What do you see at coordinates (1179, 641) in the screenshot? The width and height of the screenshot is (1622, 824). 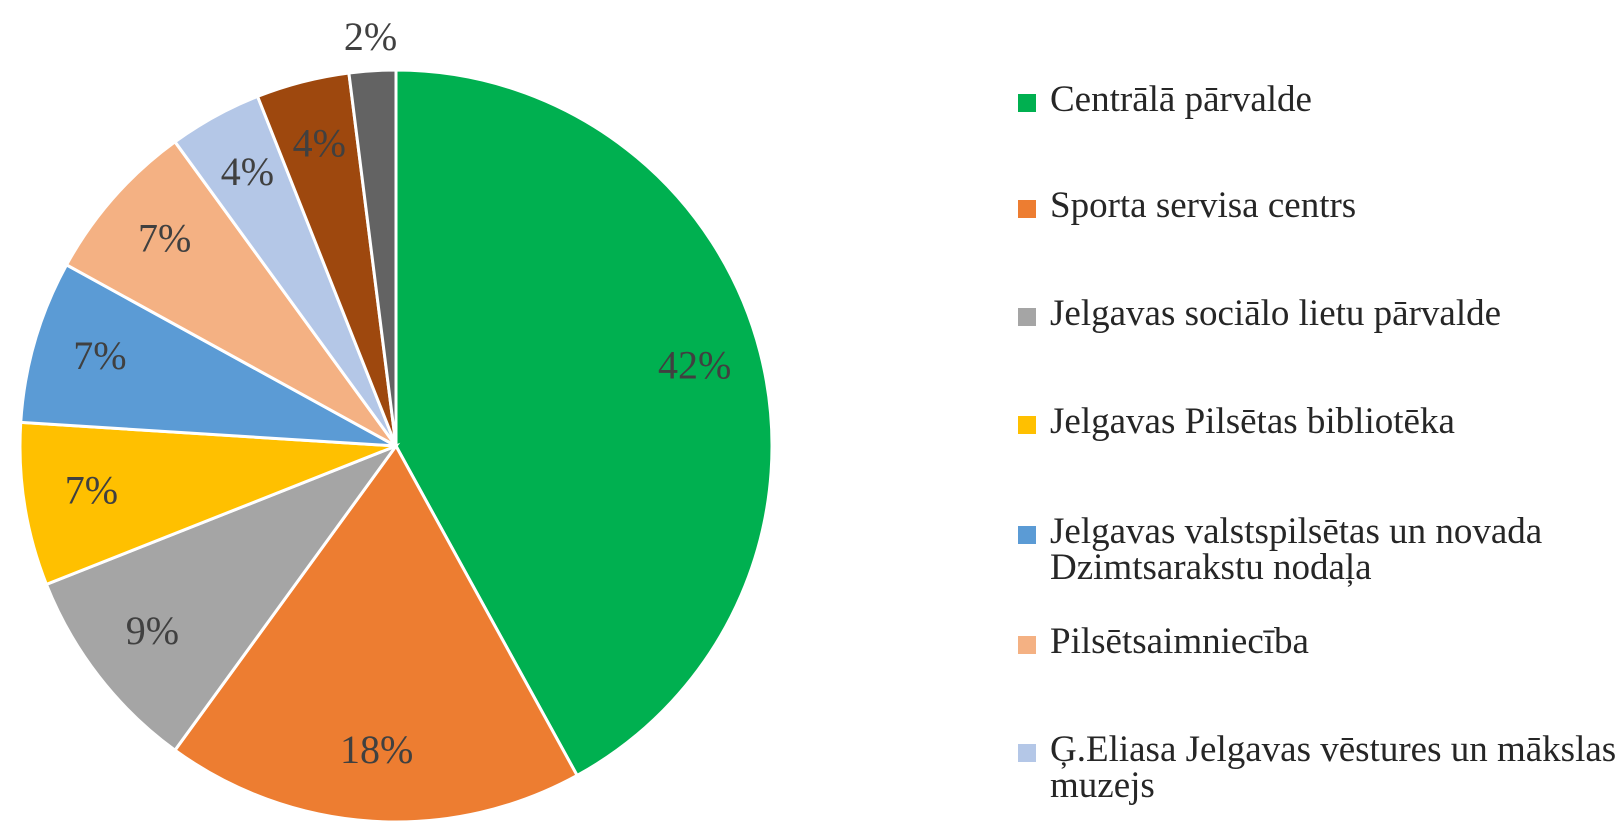 I see `legend-label: Pilsētsaimniecība` at bounding box center [1179, 641].